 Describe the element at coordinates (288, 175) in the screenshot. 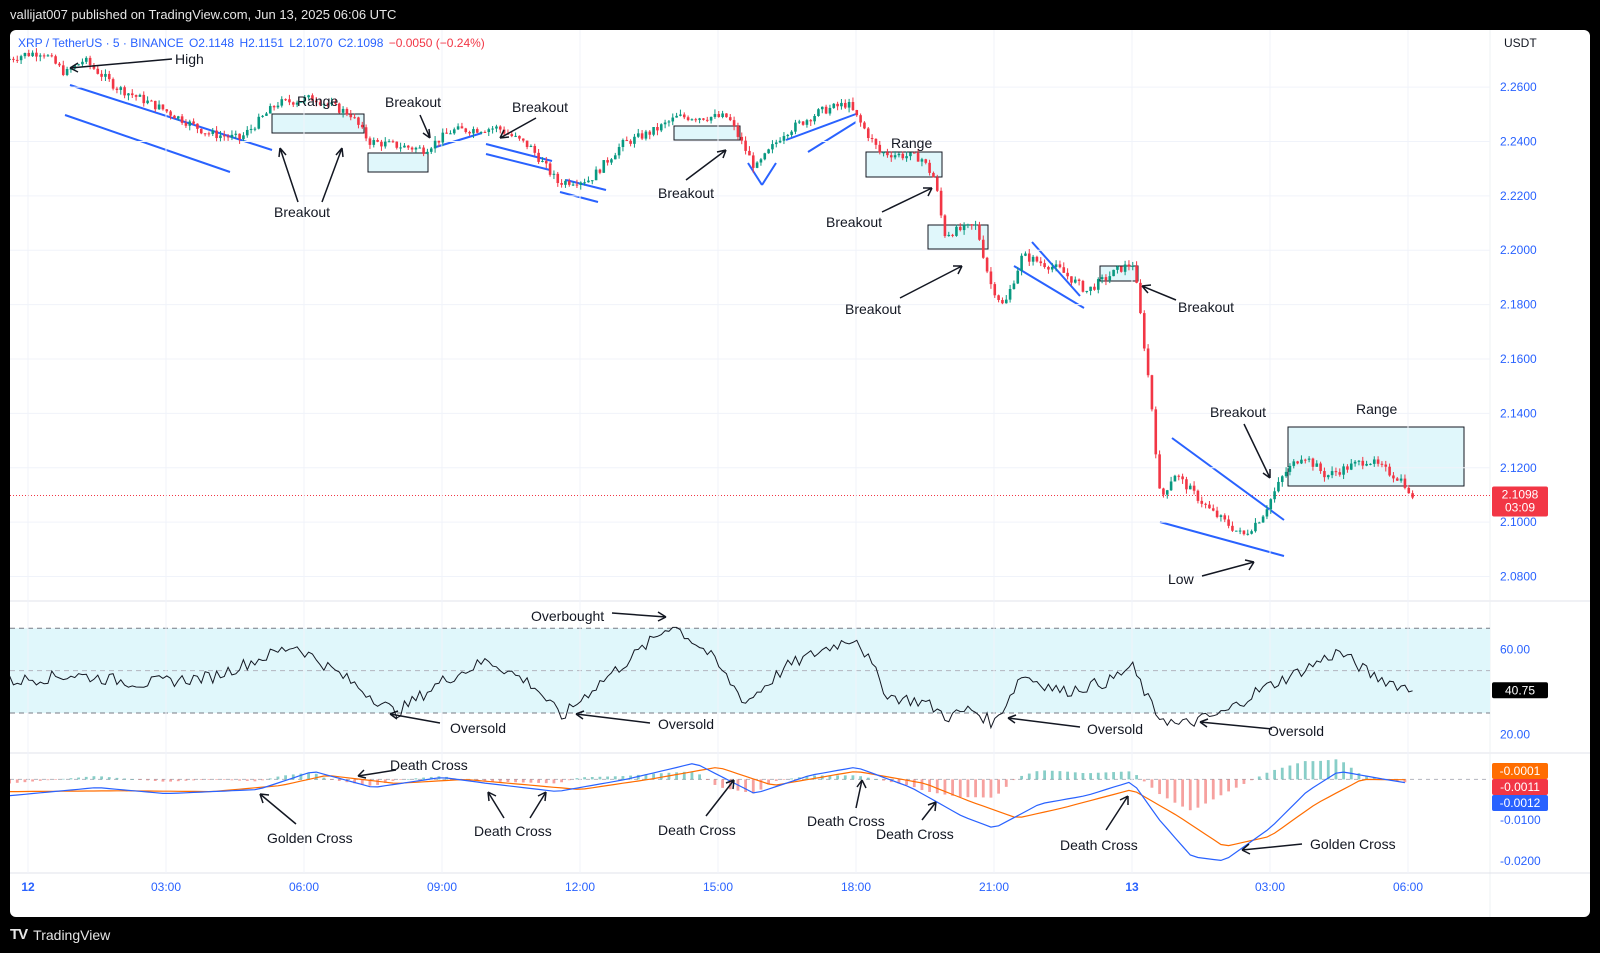

I see `arrow-breakout-1a` at that location.